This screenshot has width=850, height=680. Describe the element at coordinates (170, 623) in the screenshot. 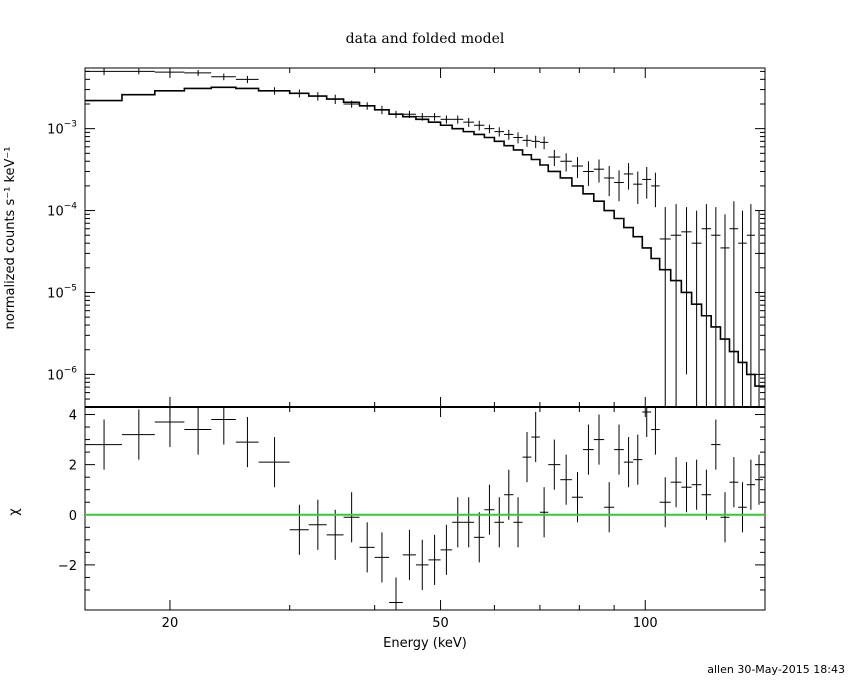

I see `x-tick-label: 20` at that location.